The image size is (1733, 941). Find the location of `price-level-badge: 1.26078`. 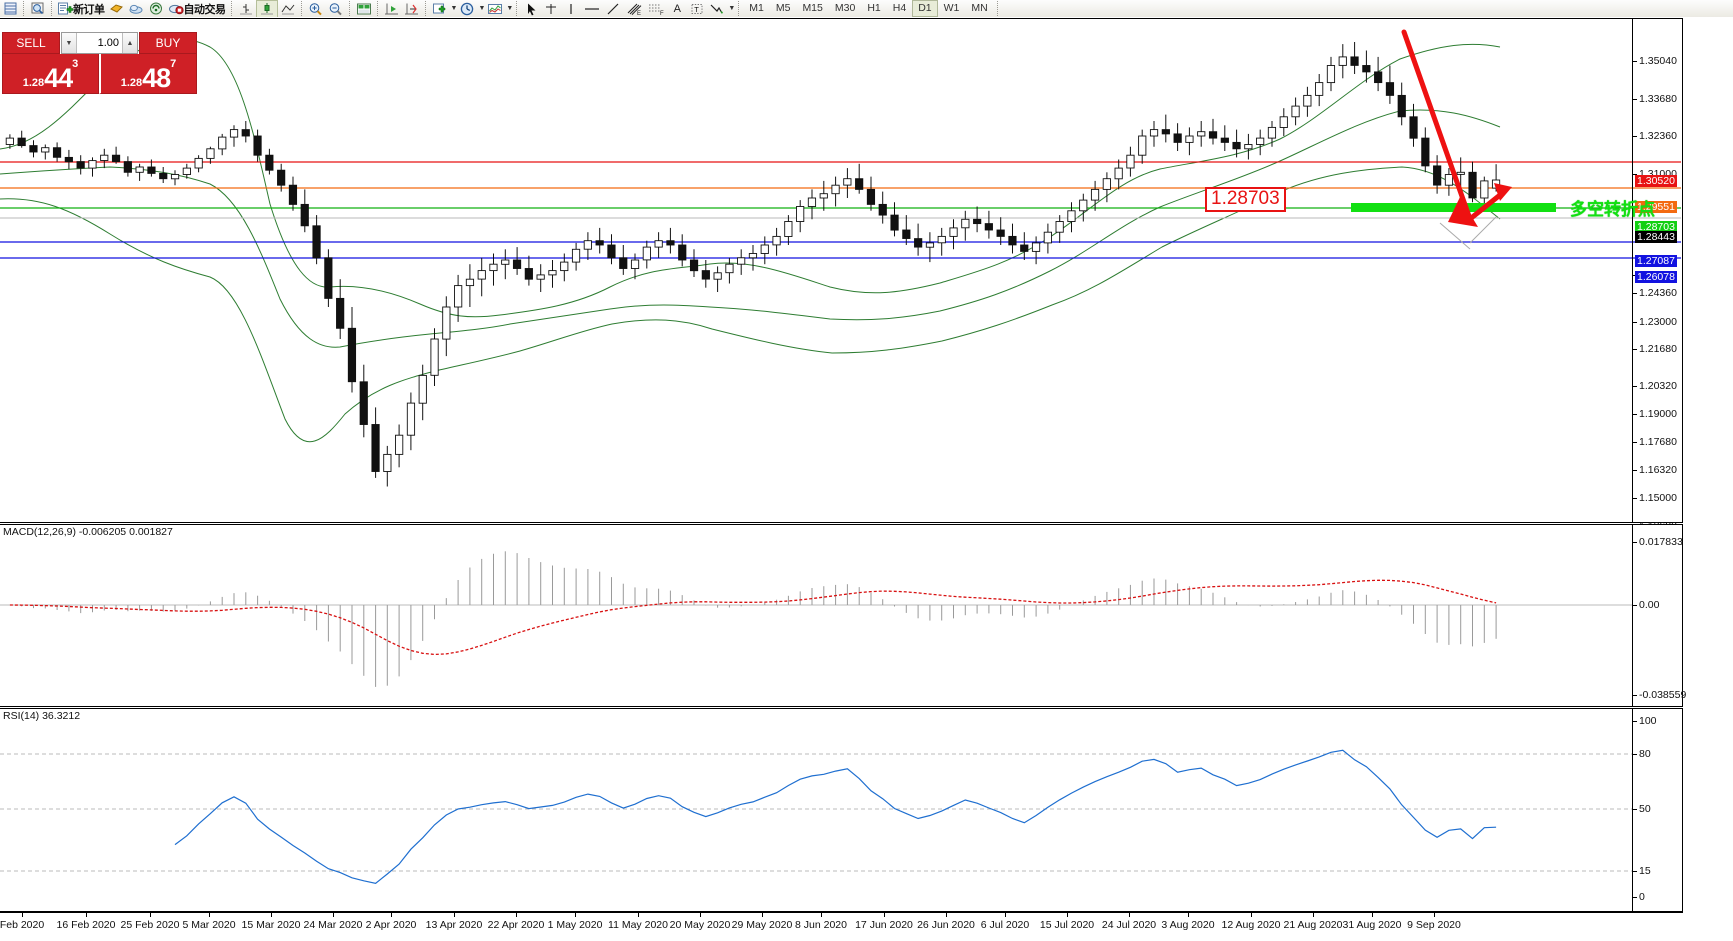

price-level-badge: 1.26078 is located at coordinates (1656, 277).